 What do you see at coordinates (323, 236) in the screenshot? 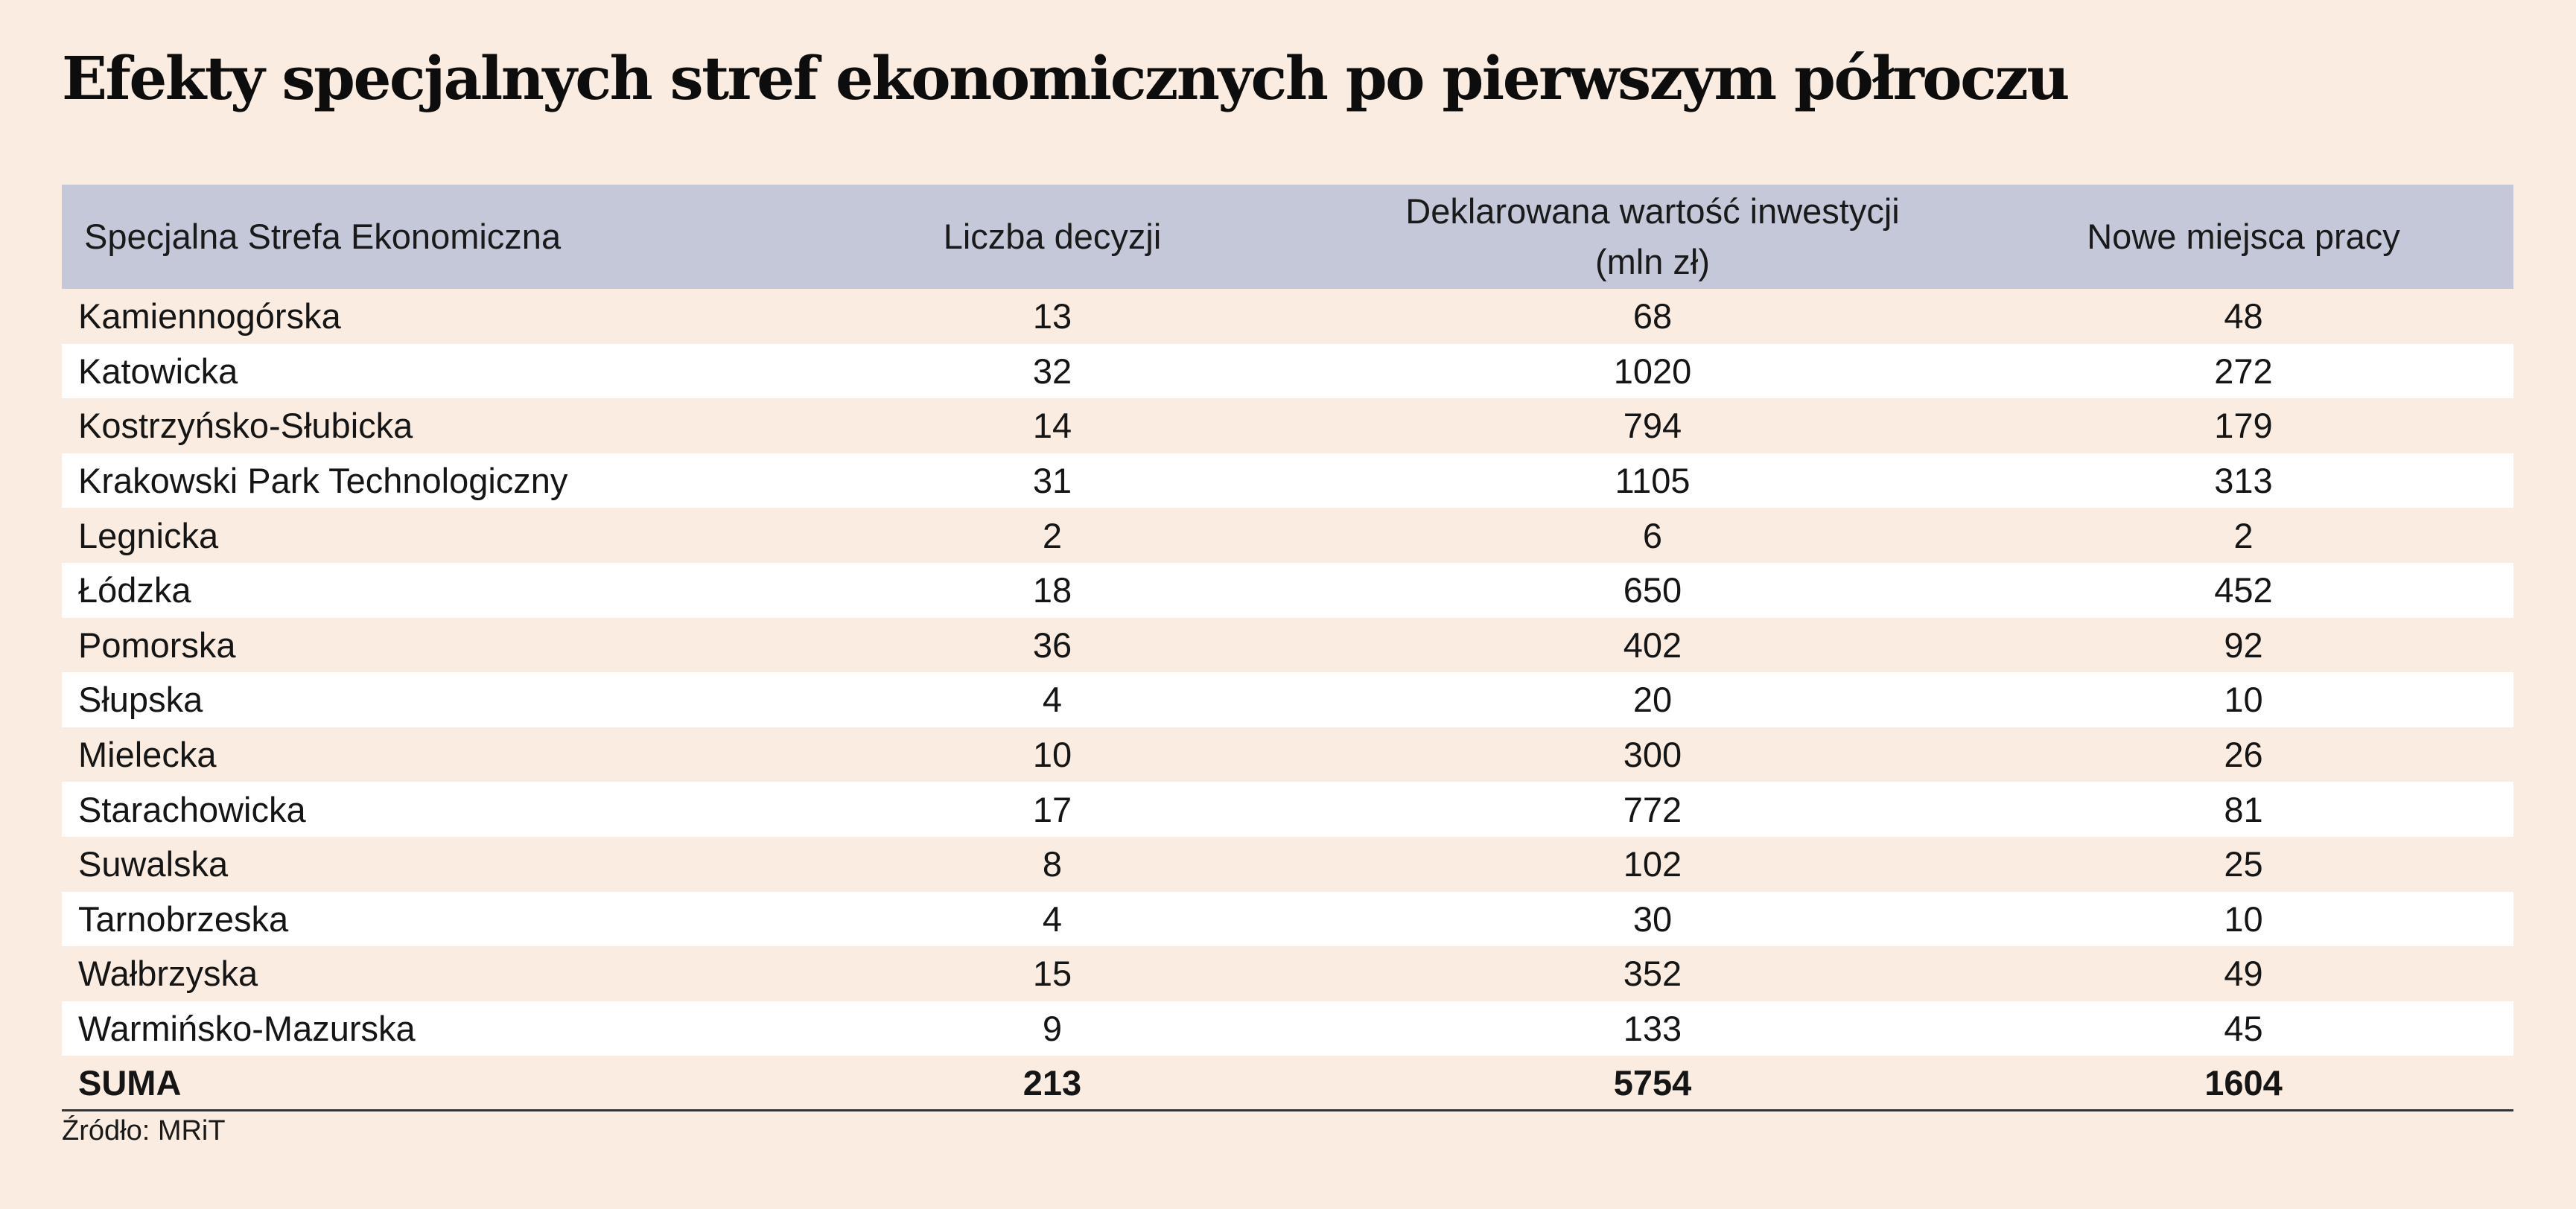
I see `header-zone: Specjalna Strefa Ekonomiczna` at bounding box center [323, 236].